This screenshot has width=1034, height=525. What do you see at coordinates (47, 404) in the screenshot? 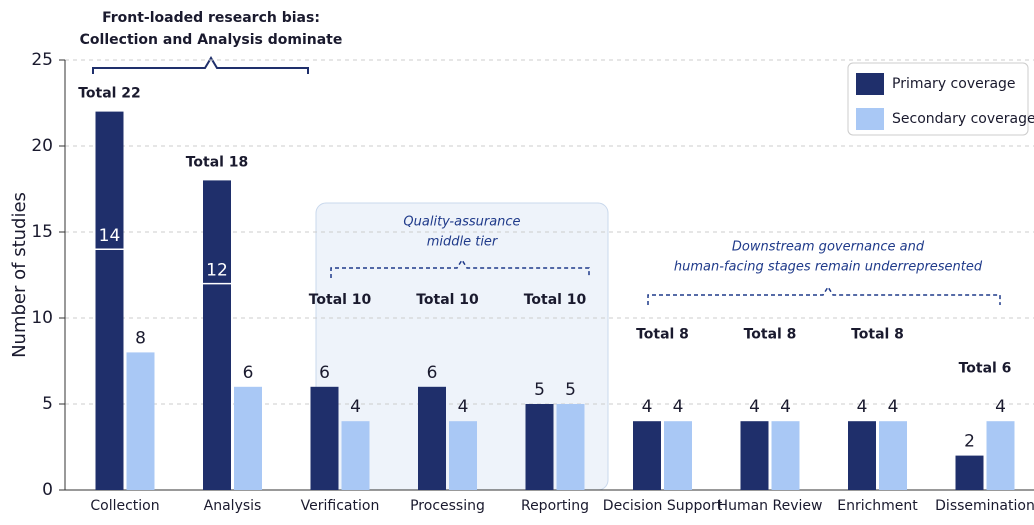
I see `y-tick-label: 5` at bounding box center [47, 404].